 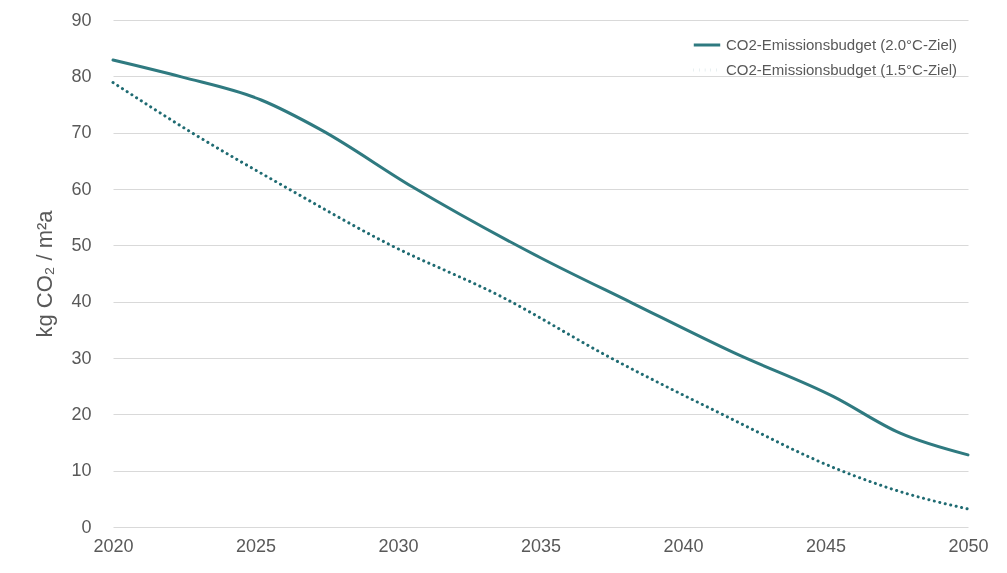 What do you see at coordinates (81, 357) in the screenshot?
I see `y-tick-label: 30` at bounding box center [81, 357].